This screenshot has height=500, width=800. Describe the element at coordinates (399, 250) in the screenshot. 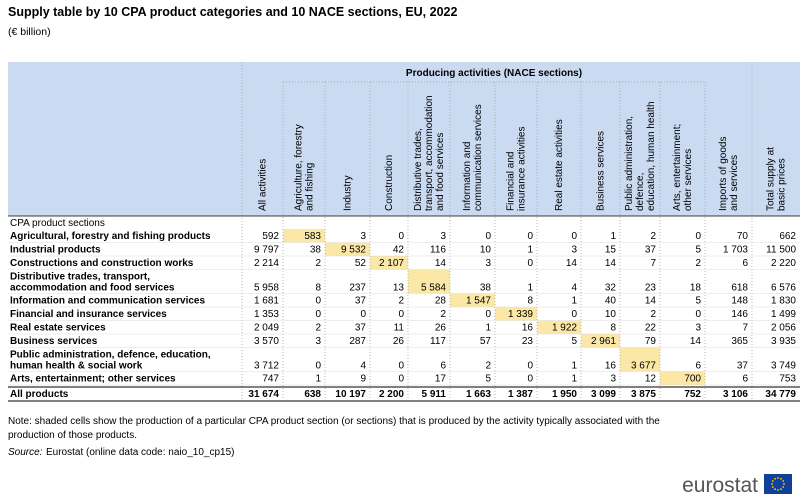

I see `cell: 42` at that location.